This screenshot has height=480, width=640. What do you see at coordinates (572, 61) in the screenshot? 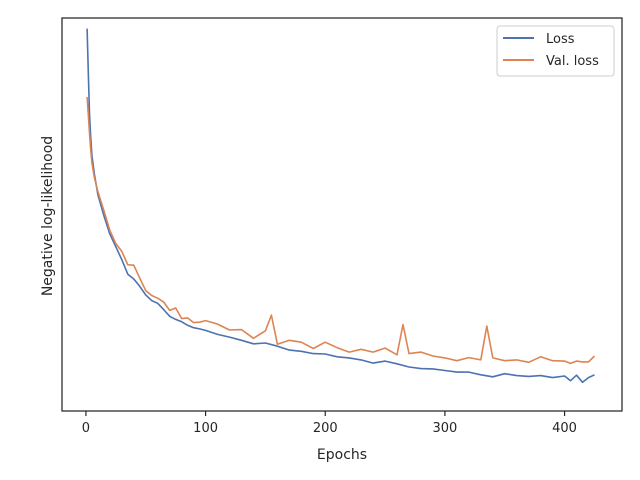
I see `legend-label-val-loss: Val. loss` at bounding box center [572, 61].